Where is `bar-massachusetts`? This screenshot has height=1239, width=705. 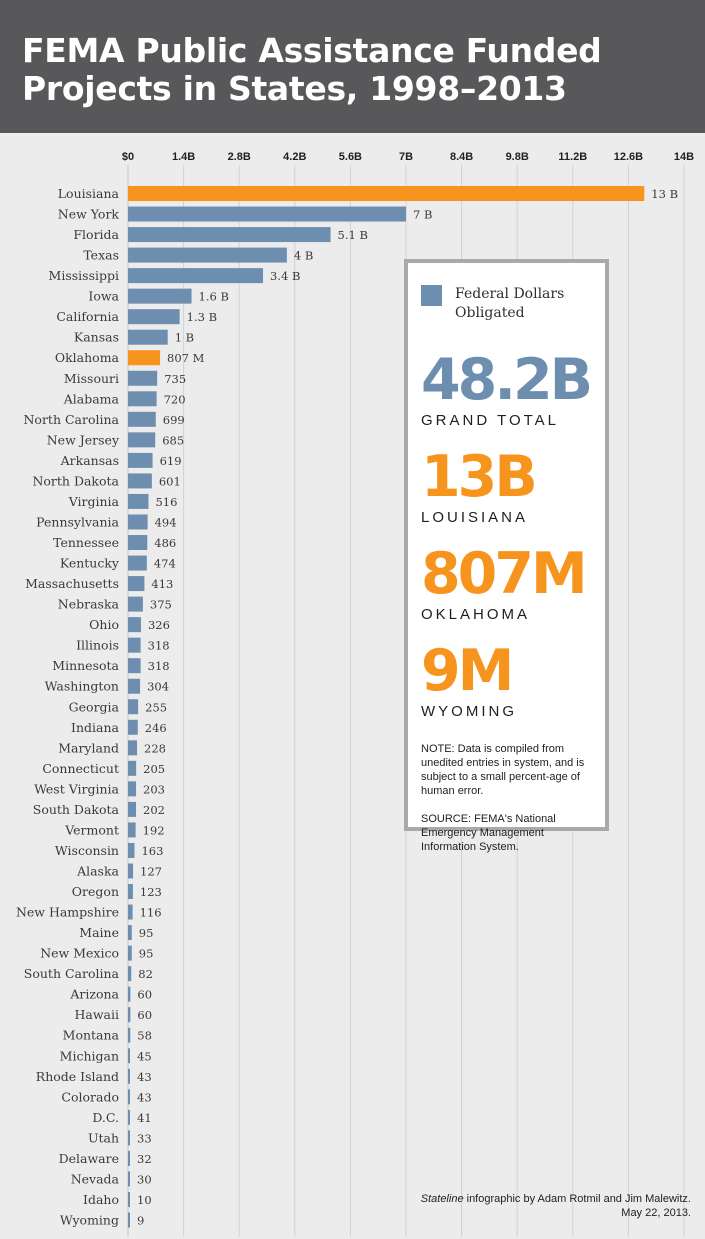 bar-massachusetts is located at coordinates (136, 584).